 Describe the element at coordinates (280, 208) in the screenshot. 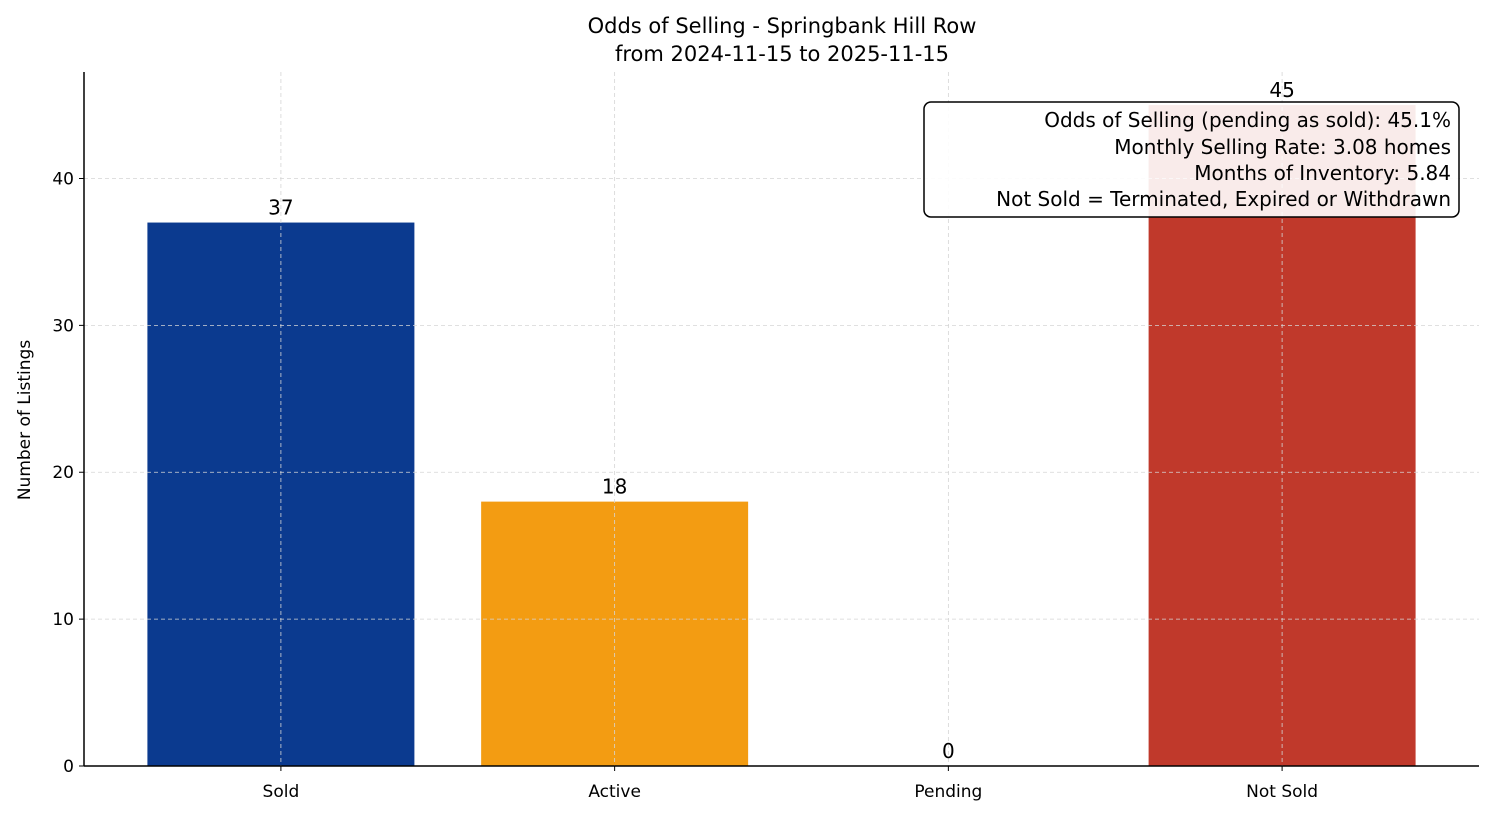

I see `data-label: 37` at that location.